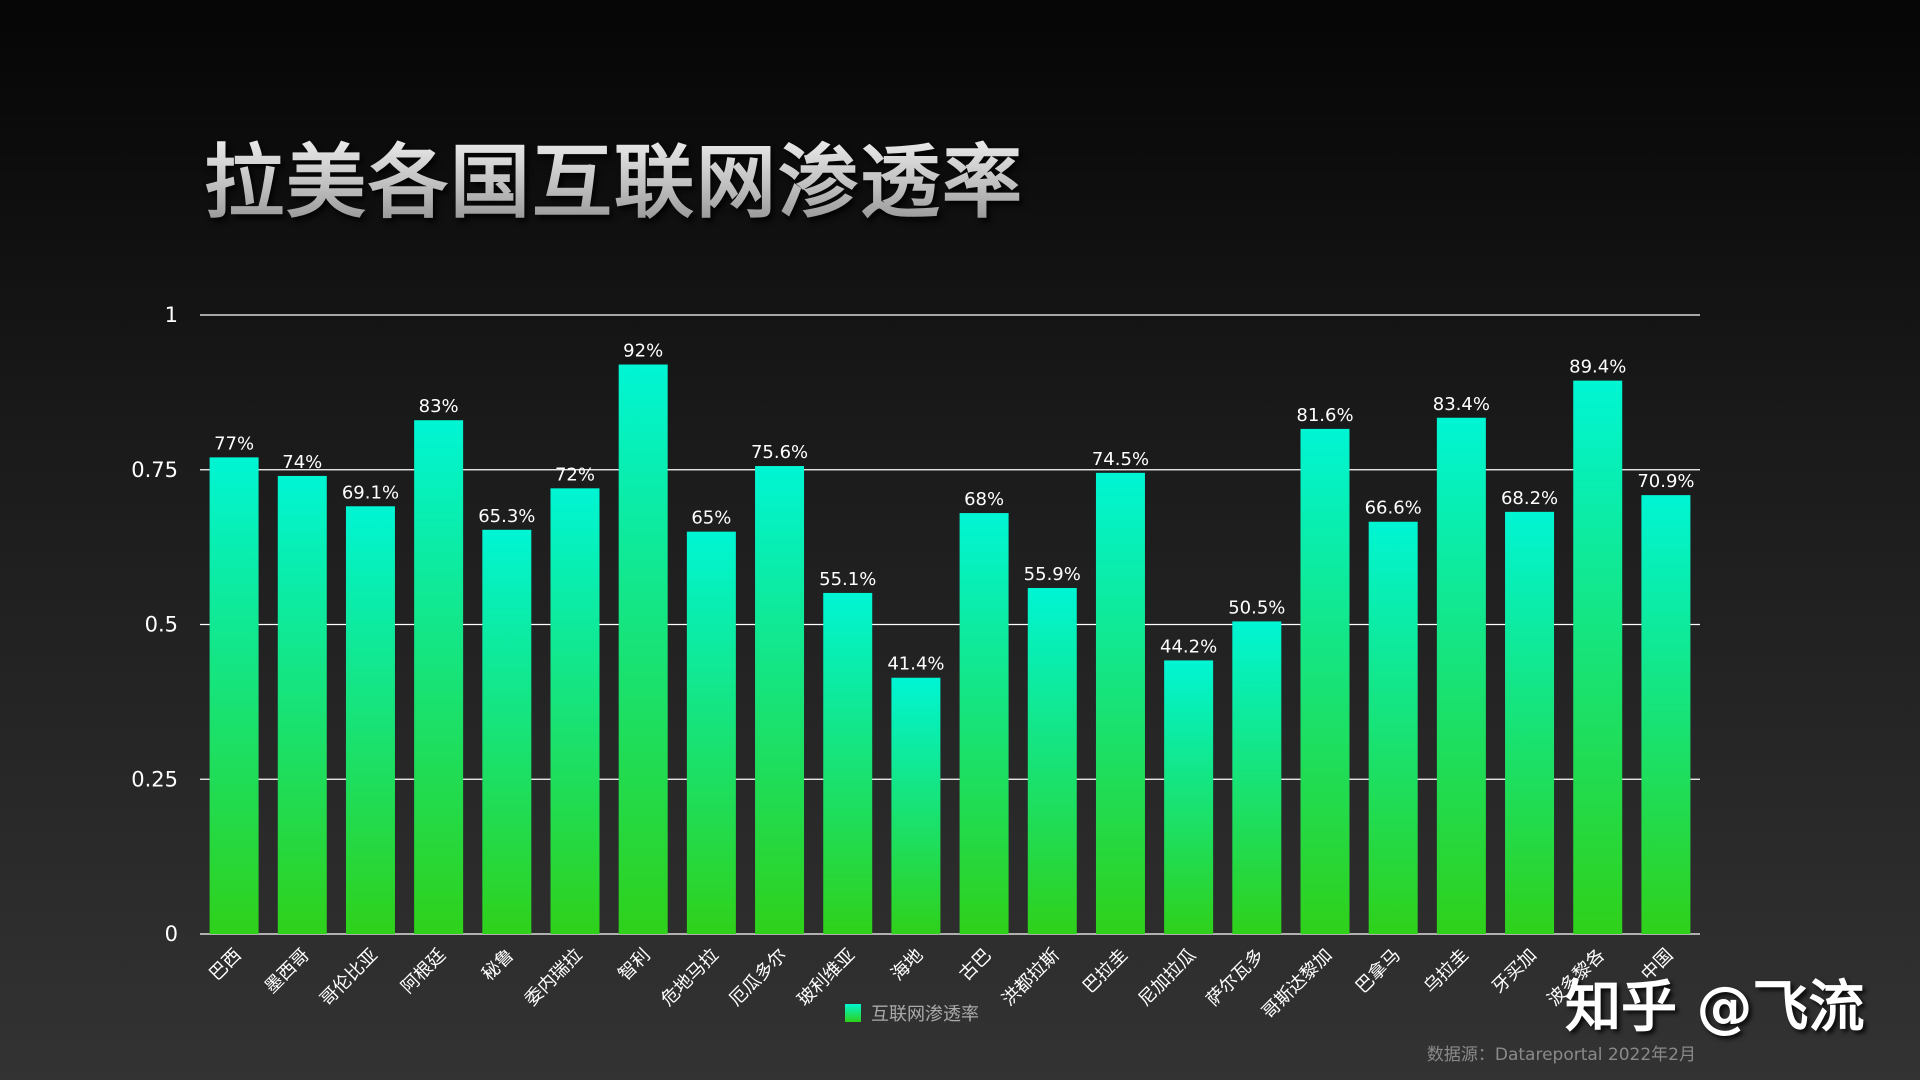 The image size is (1920, 1080). I want to click on data-label: 65%, so click(711, 518).